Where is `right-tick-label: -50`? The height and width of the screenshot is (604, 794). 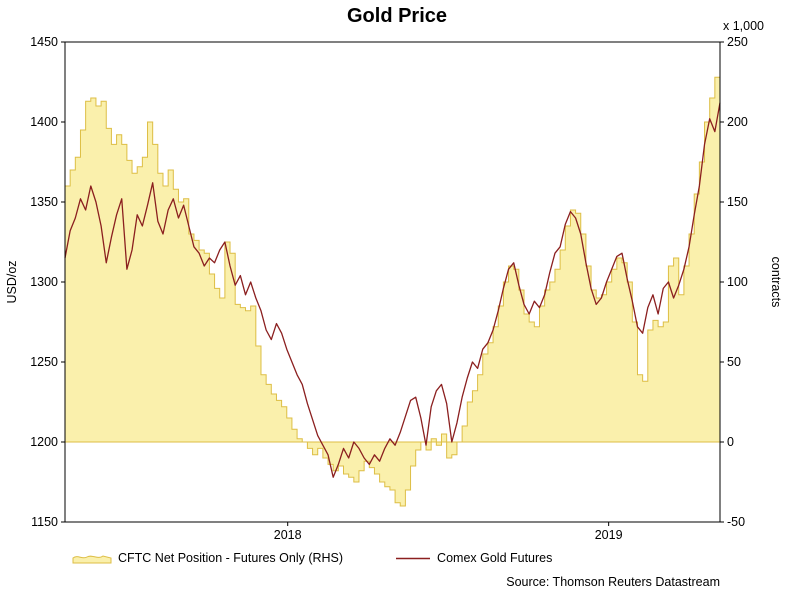
right-tick-label: -50 is located at coordinates (736, 522).